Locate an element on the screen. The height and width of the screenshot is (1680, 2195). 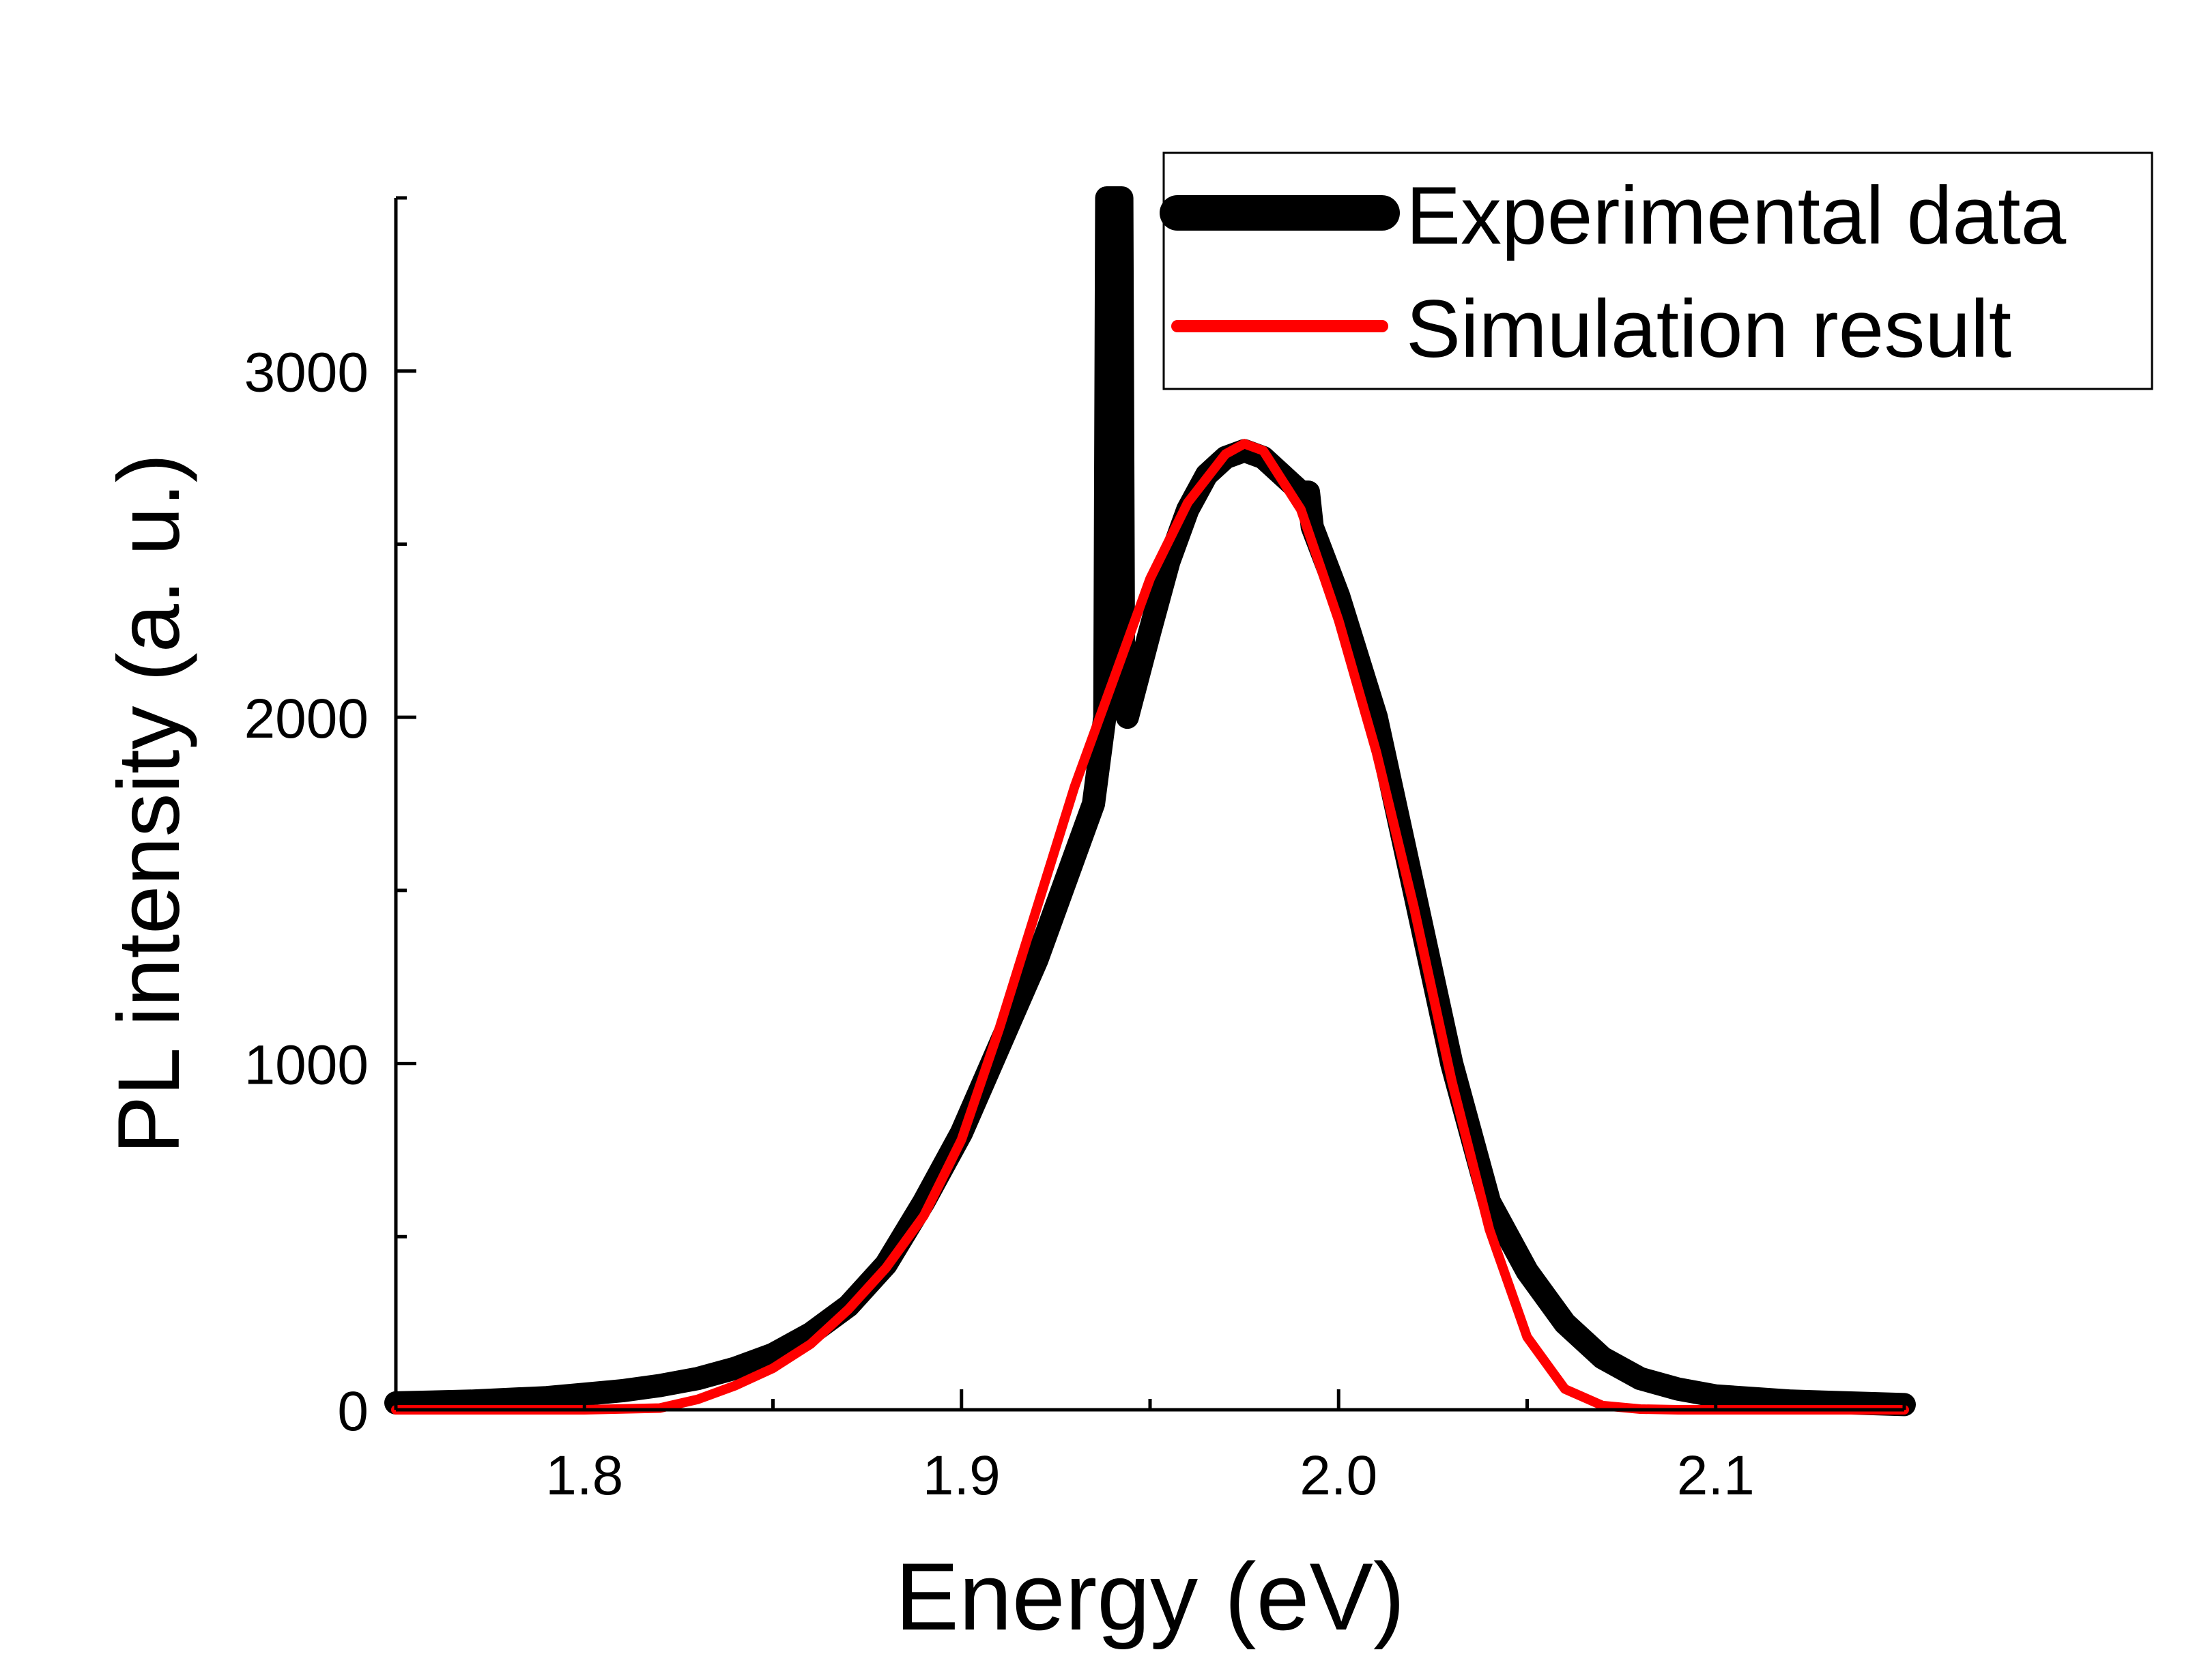
x-axis-title: Energy (eV) is located at coordinates (1150, 1596).